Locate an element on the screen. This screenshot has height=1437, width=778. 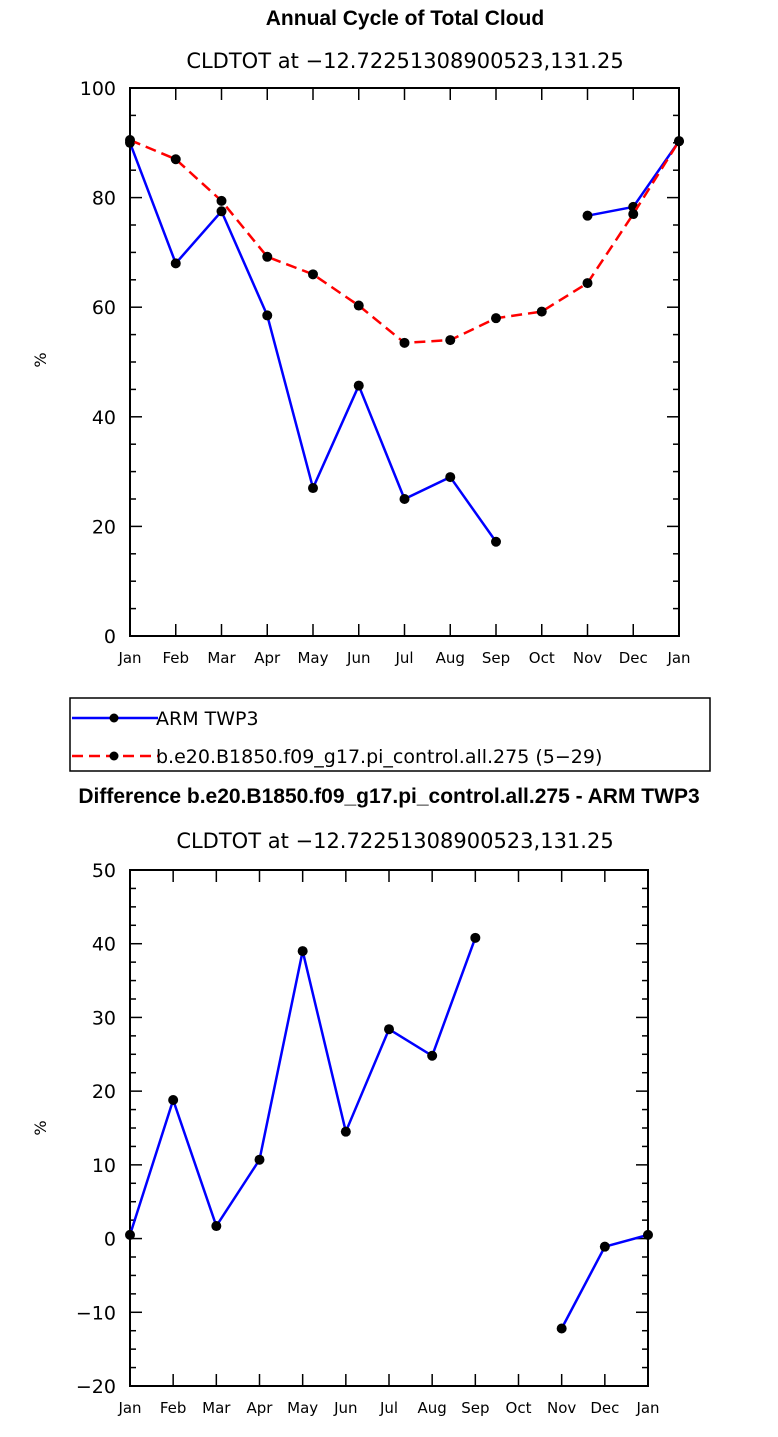
chart1-title: Annual Cycle of Total Cloud is located at coordinates (405, 18).